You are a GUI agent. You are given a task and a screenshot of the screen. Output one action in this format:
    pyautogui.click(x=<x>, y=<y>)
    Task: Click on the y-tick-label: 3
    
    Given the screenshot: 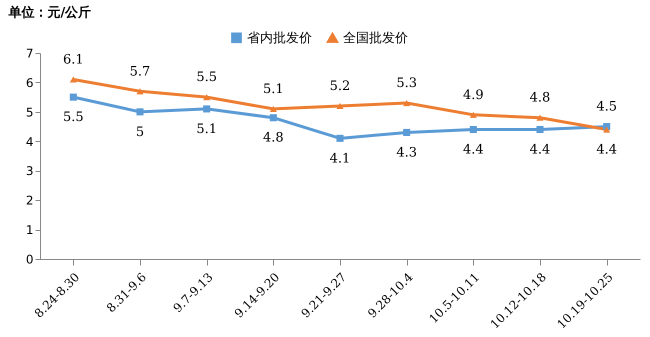 What is the action you would take?
    pyautogui.click(x=30, y=171)
    